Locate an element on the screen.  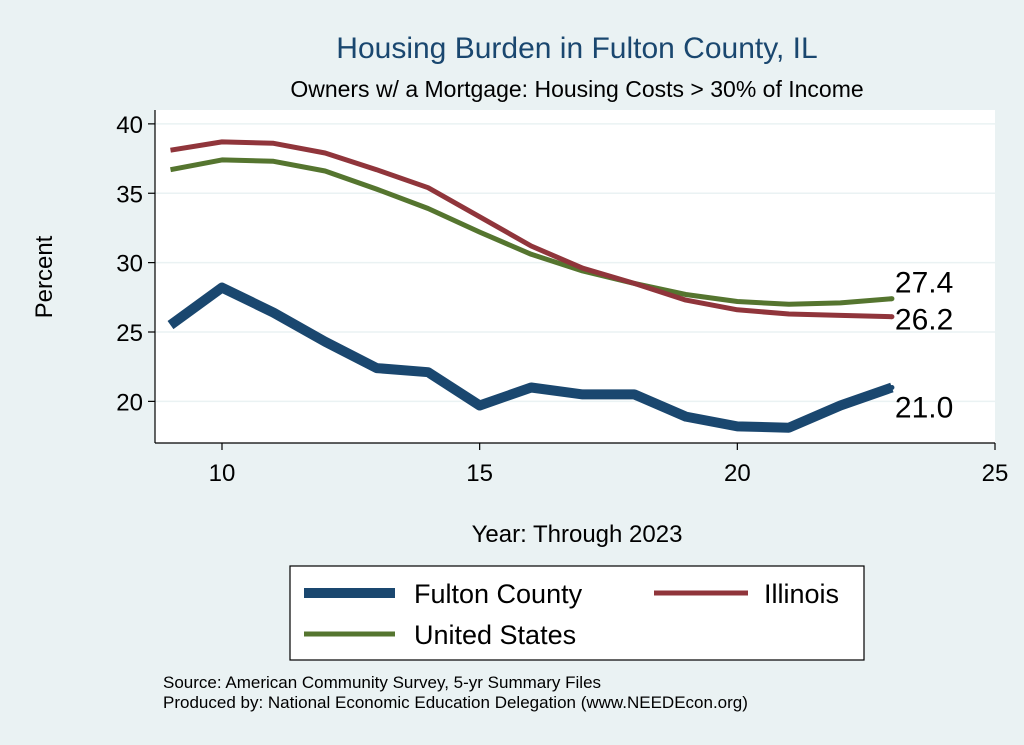
y-tick-label-30: 30 is located at coordinates (129, 264).